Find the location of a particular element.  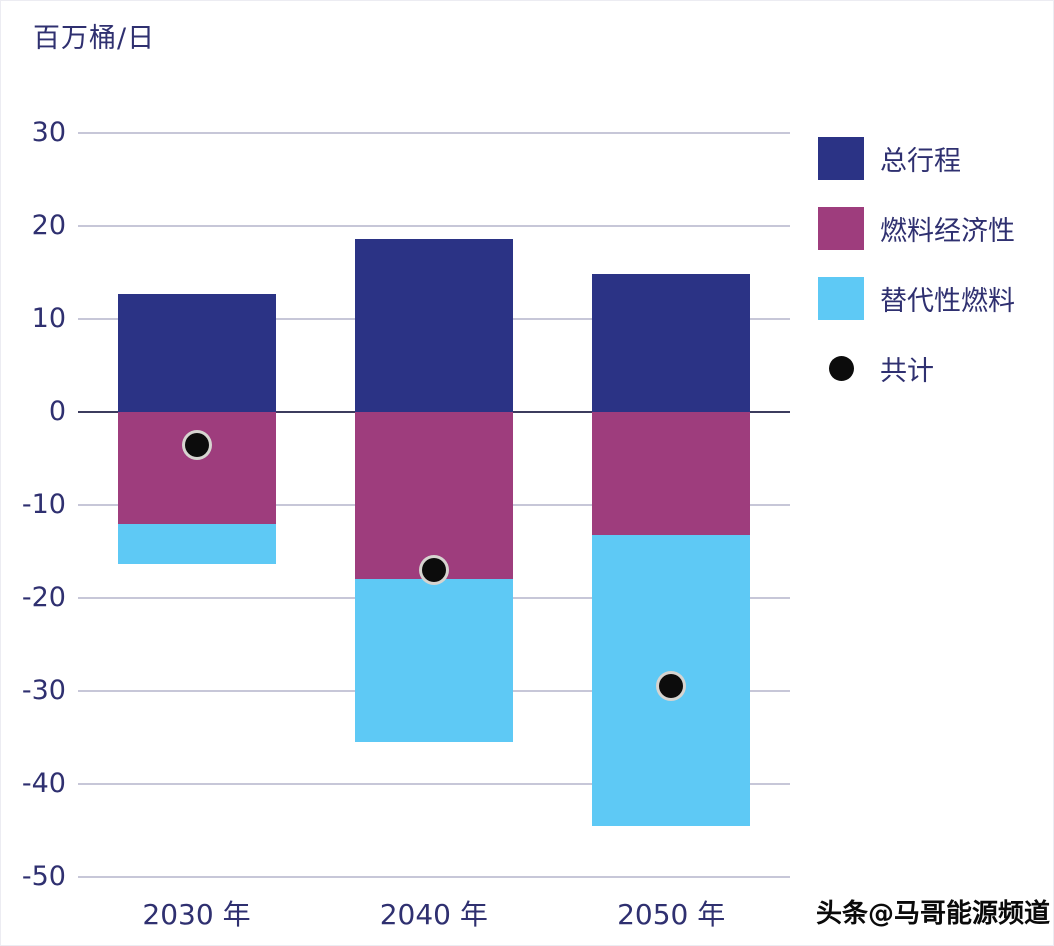

legend-swatch-alternative-fuels is located at coordinates (841, 298).